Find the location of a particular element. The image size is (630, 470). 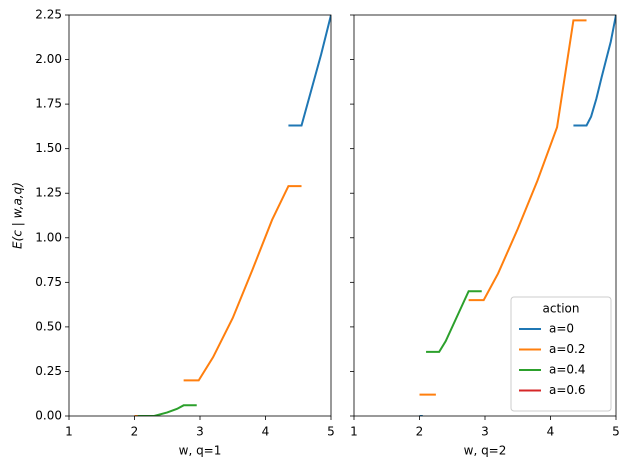

legend-label: a=0.2 is located at coordinates (567, 349).